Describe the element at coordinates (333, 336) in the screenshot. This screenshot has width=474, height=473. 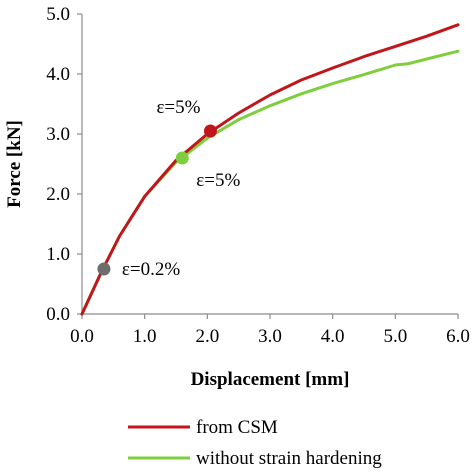
I see `x-tick-label: 4.0` at that location.